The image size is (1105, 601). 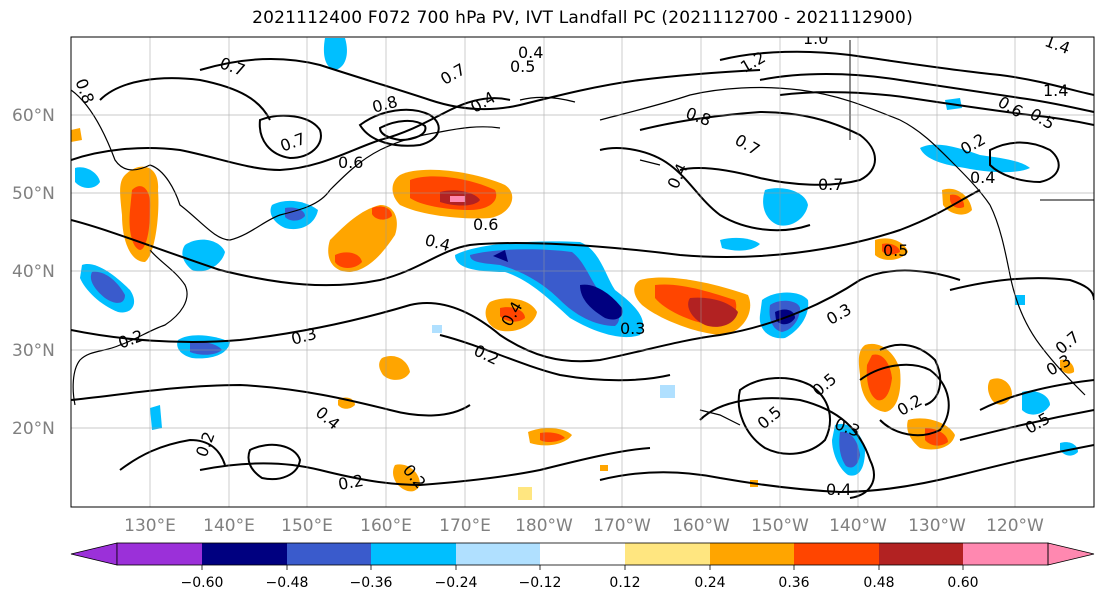 What do you see at coordinates (287, 583) in the screenshot?
I see `colorbar-tick-label: −0.48` at bounding box center [287, 583].